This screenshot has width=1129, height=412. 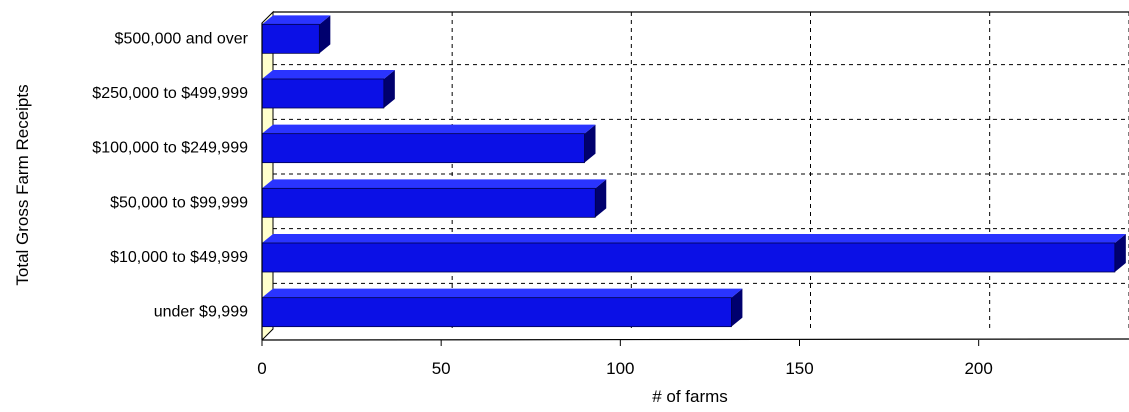 What do you see at coordinates (182, 38) in the screenshot?
I see `category-label: $500,000 and over` at bounding box center [182, 38].